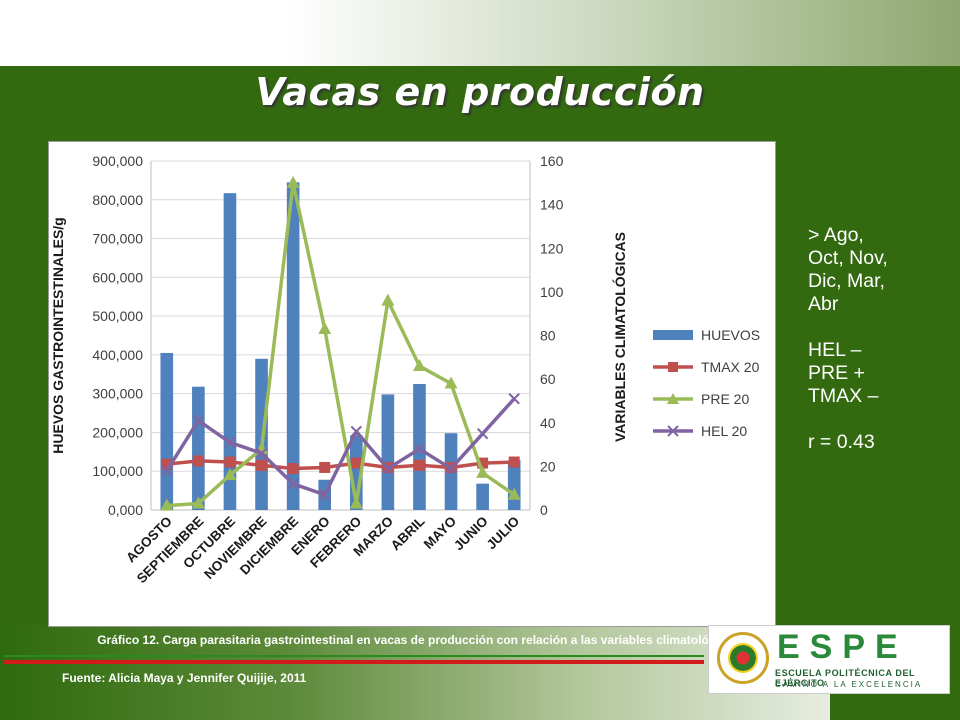  What do you see at coordinates (552, 292) in the screenshot?
I see `y2-tick-label: 100` at bounding box center [552, 292].